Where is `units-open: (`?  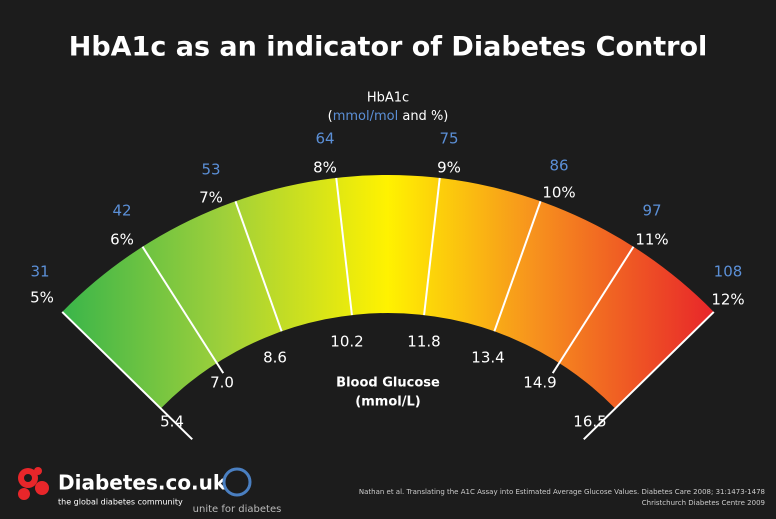
units-open: ( is located at coordinates (330, 116).